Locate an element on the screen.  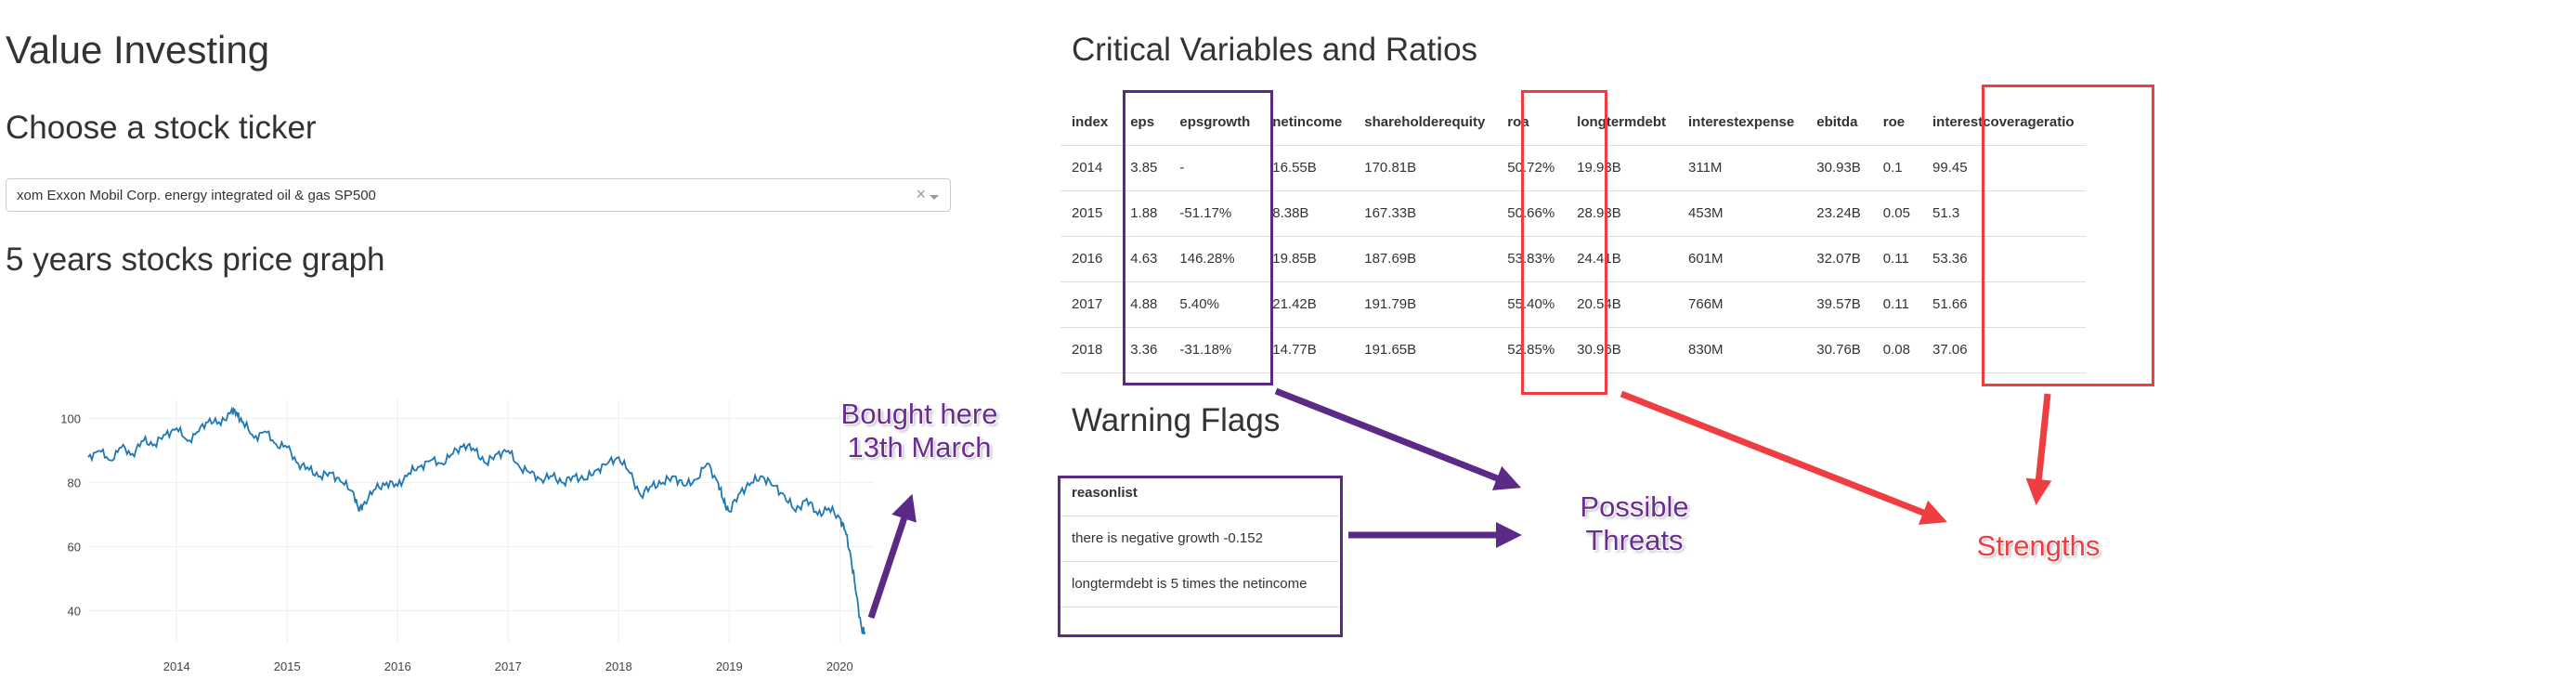
threats-line-1: Possible is located at coordinates (1634, 506).